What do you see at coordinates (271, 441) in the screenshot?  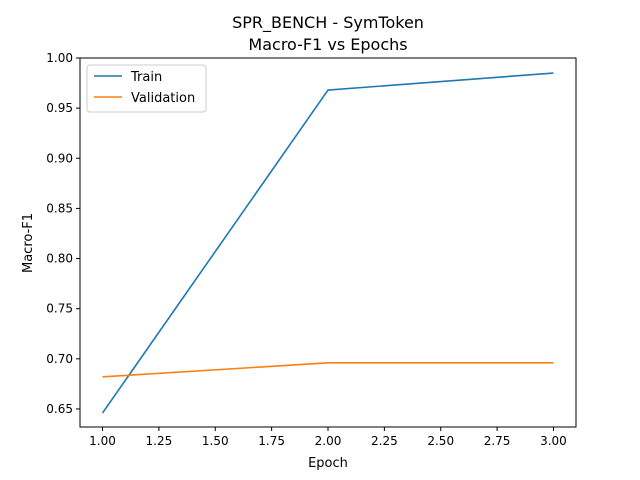 I see `x-tick-label: 1.75` at bounding box center [271, 441].